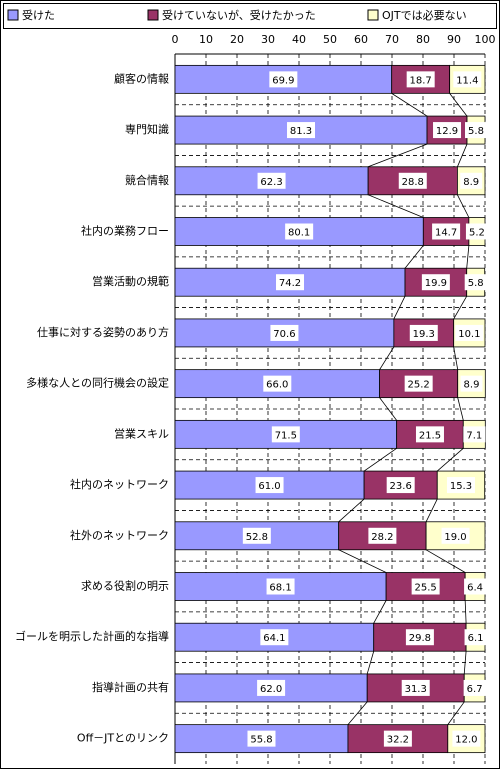 The height and width of the screenshot is (769, 500). I want to click on x-tick-label: 60, so click(361, 39).